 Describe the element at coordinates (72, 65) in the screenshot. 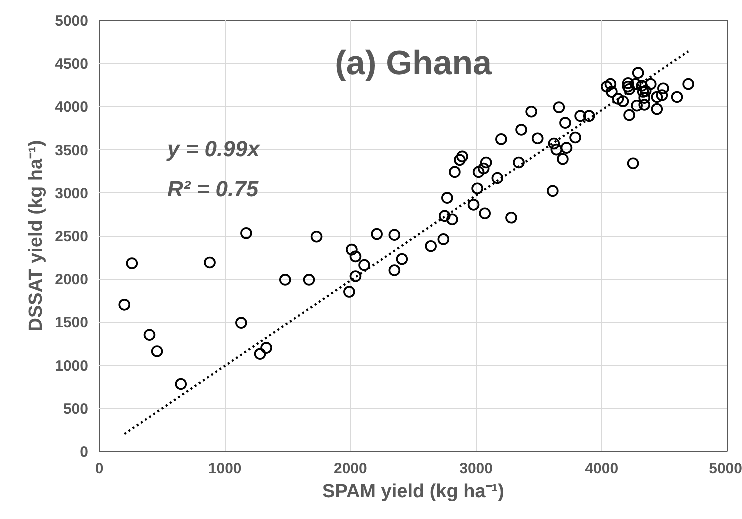

I see `y-tick-label: 4500` at that location.